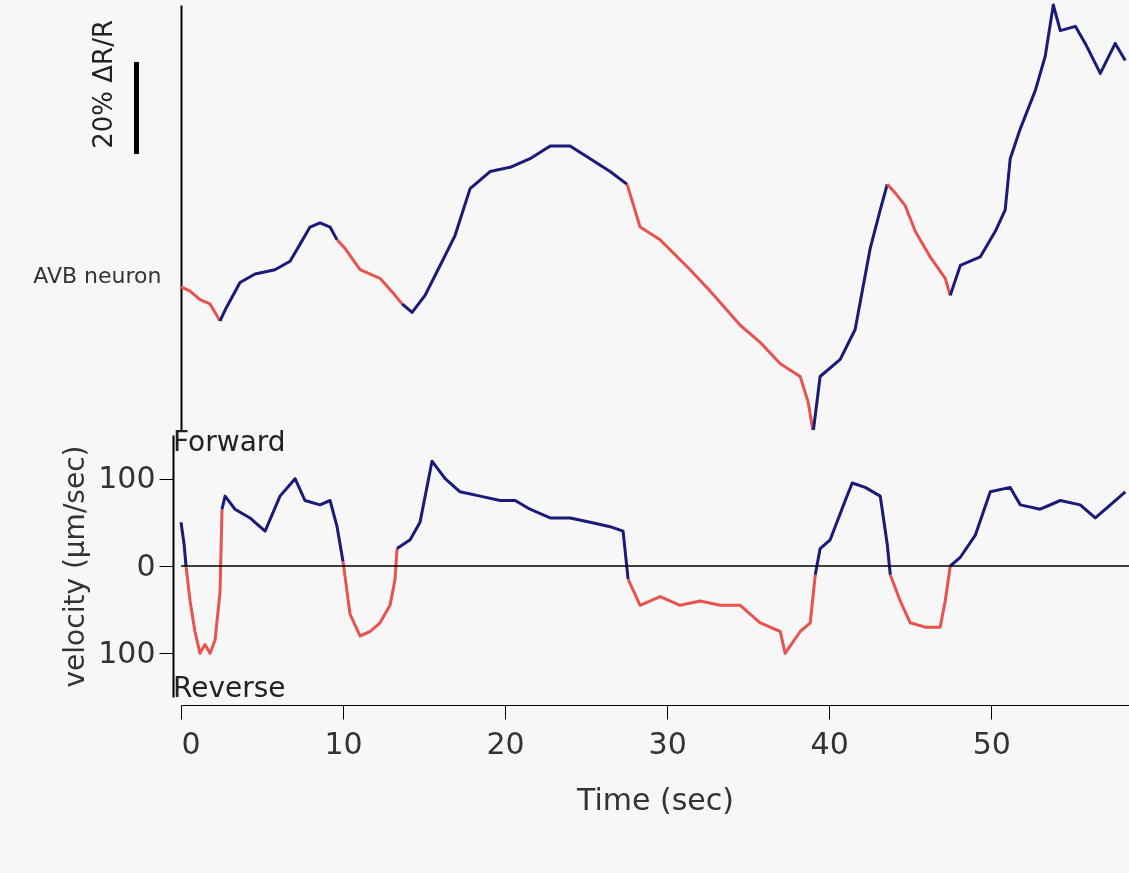 The width and height of the screenshot is (1129, 873). What do you see at coordinates (667, 743) in the screenshot?
I see `x-tick-label: 30` at bounding box center [667, 743].